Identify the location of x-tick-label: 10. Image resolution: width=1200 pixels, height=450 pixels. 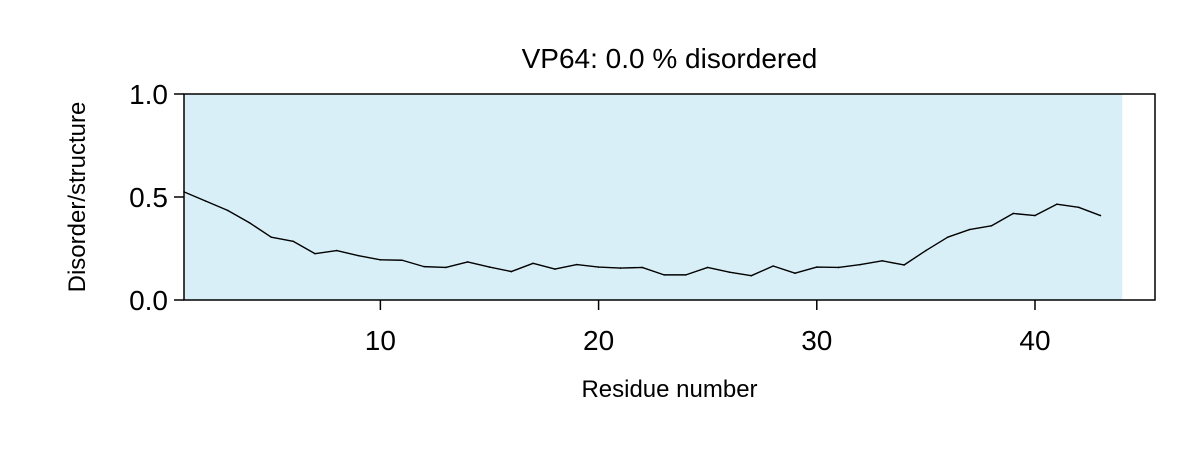
(380, 340).